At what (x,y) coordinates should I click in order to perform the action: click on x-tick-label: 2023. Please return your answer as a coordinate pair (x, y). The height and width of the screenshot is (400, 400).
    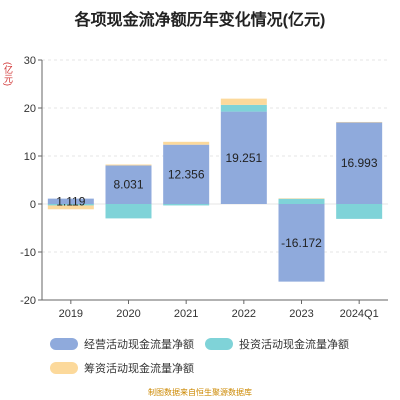
    Looking at the image, I should click on (301, 314).